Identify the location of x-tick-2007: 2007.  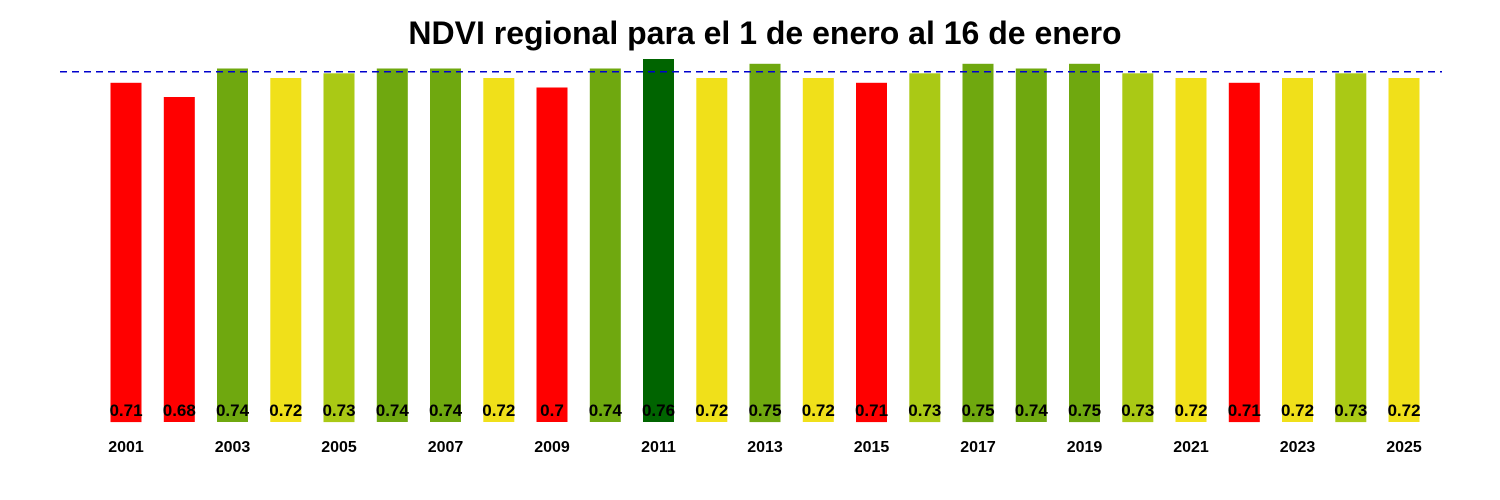
(446, 447).